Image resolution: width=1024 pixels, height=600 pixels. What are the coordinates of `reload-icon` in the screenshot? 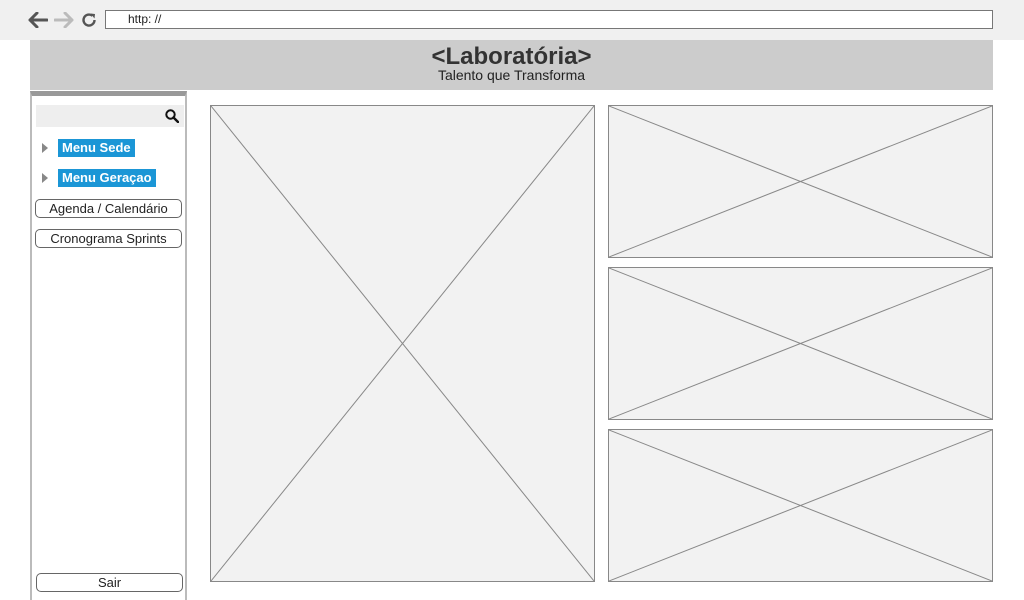 It's located at (89, 20).